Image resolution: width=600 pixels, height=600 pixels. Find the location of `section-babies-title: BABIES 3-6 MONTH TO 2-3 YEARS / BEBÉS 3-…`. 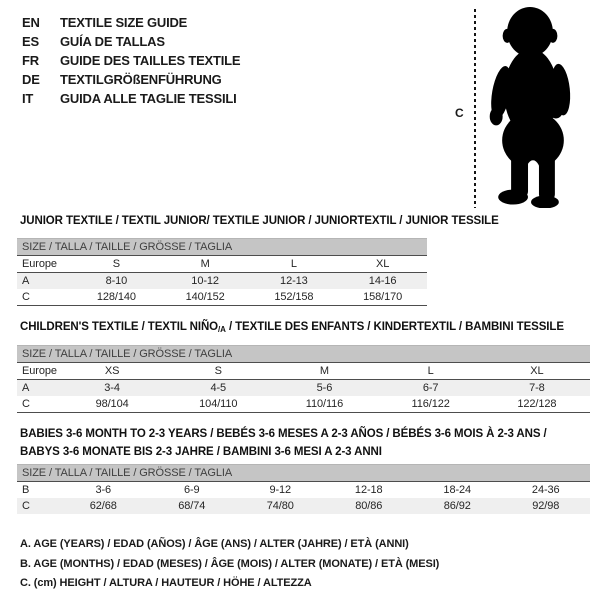

section-babies-title: BABIES 3-6 MONTH TO 2-3 YEARS / BEBÉS 3-… is located at coordinates (305, 443).